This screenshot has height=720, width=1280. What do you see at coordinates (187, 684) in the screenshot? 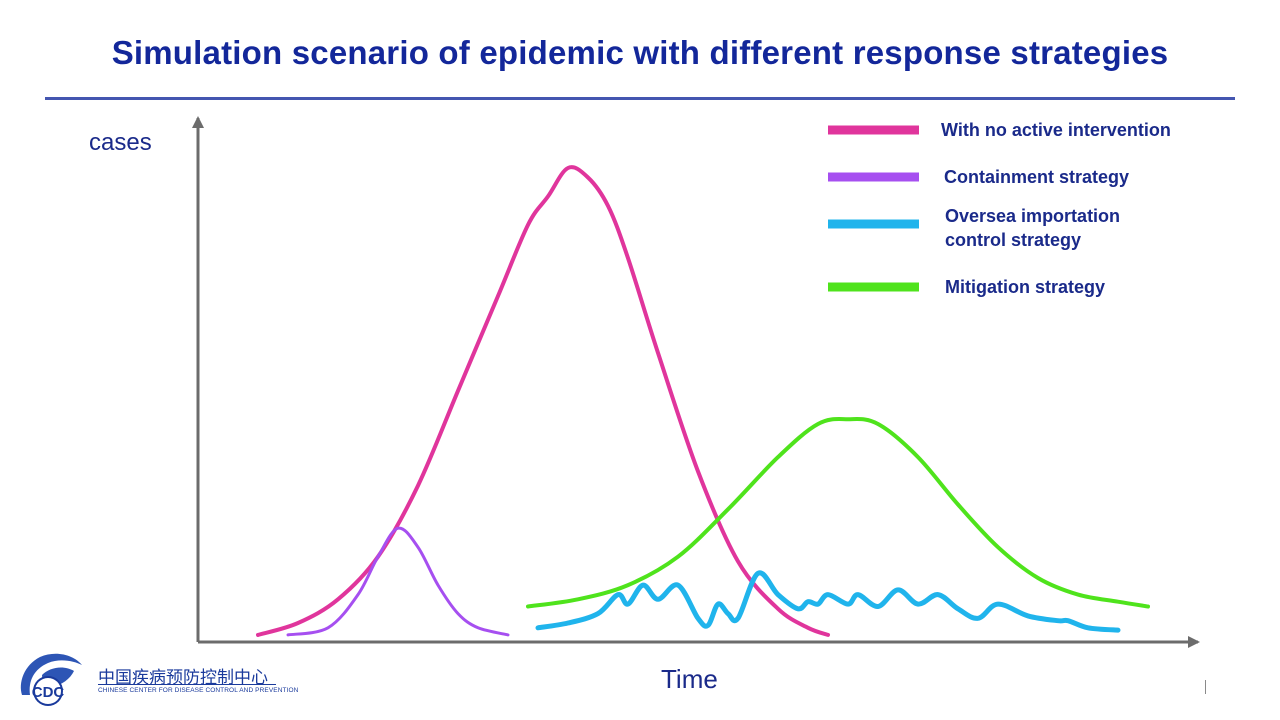
I see `logo-divider` at bounding box center [187, 684].